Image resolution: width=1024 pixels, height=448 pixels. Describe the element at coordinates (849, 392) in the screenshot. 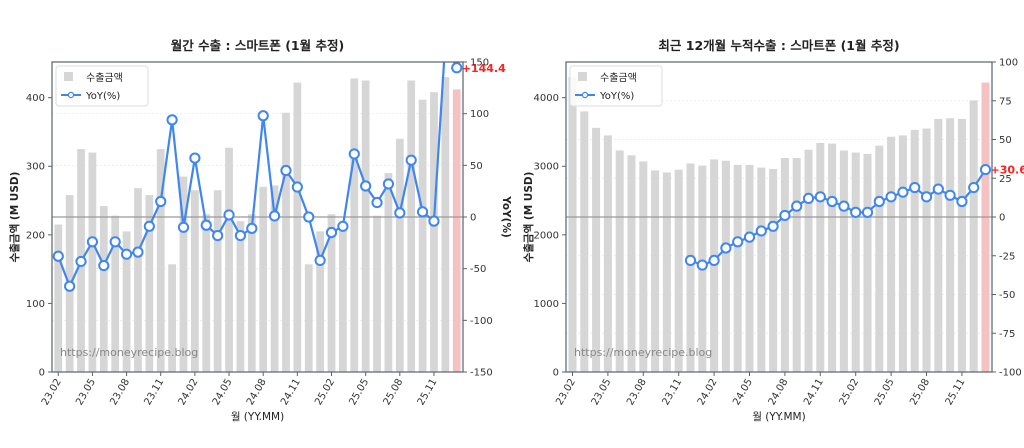

I see `x-tick-label: 25.02` at that location.